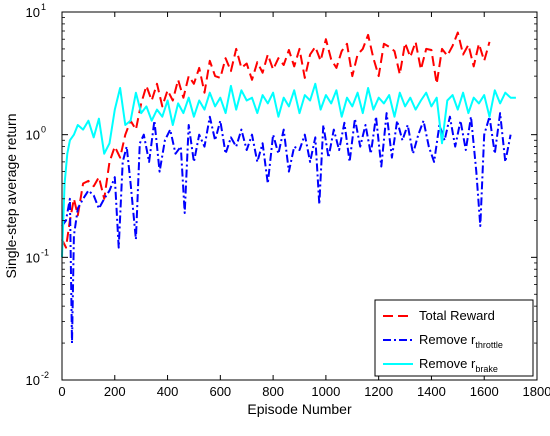 The image size is (550, 436). I want to click on x-tick-label: 200, so click(115, 391).